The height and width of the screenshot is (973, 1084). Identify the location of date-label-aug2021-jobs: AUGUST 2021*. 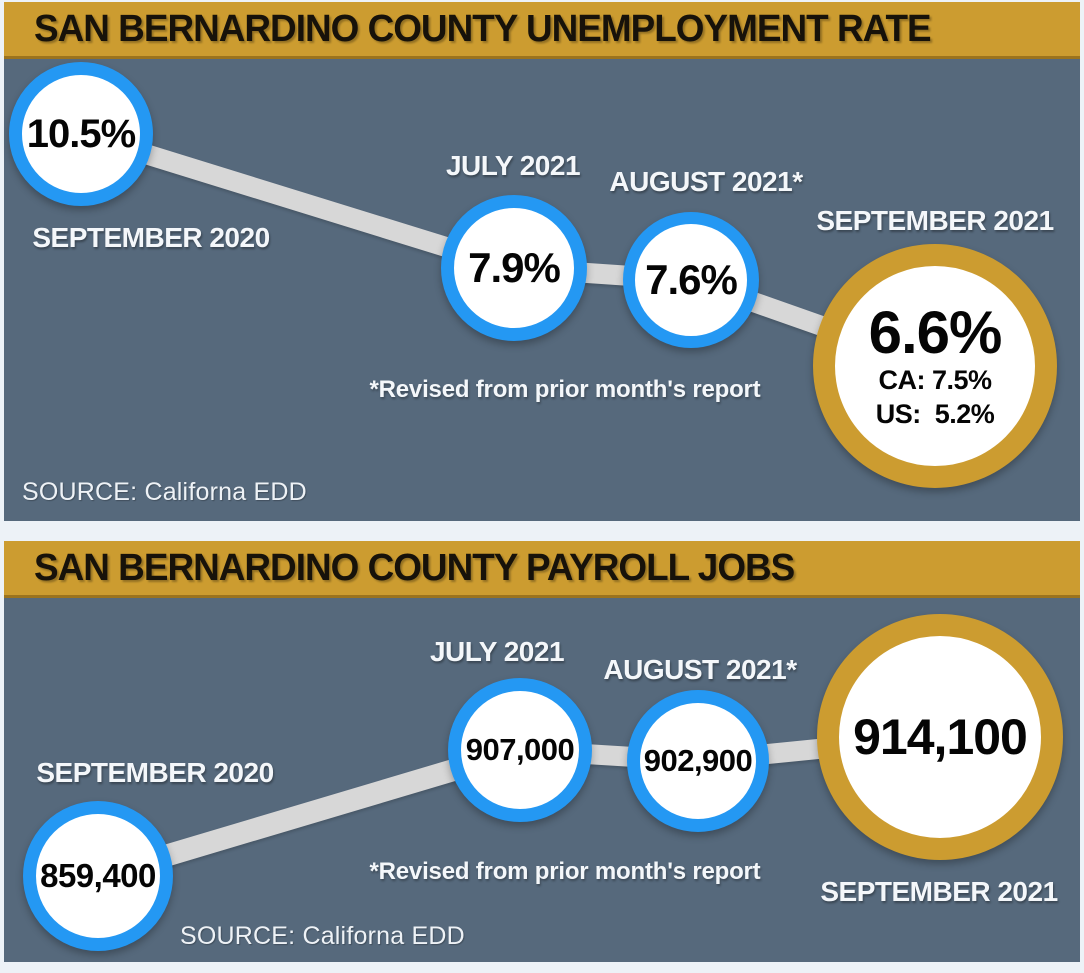
(700, 669).